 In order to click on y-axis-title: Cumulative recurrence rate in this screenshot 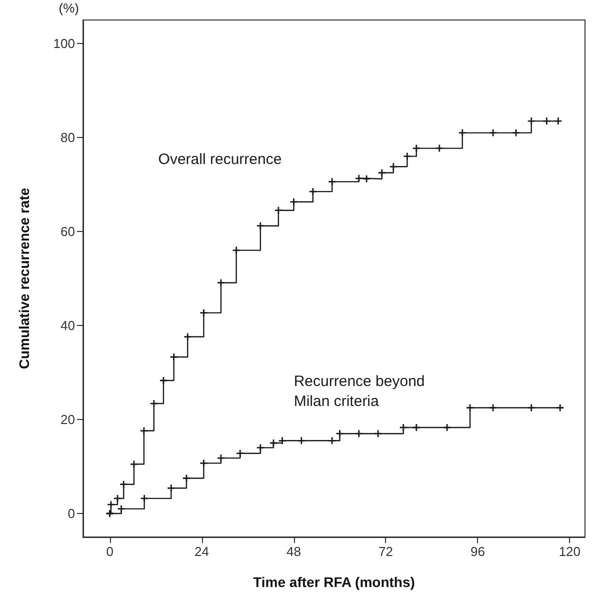, I will do `click(24, 279)`.